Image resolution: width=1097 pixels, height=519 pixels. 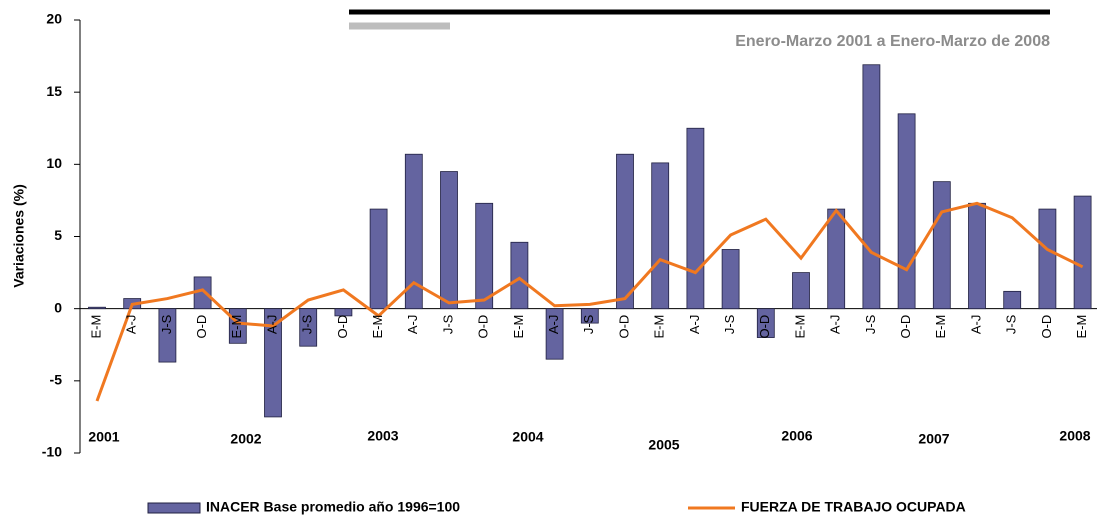 What do you see at coordinates (56, 380) in the screenshot?
I see `y-tick-label: -5` at bounding box center [56, 380].